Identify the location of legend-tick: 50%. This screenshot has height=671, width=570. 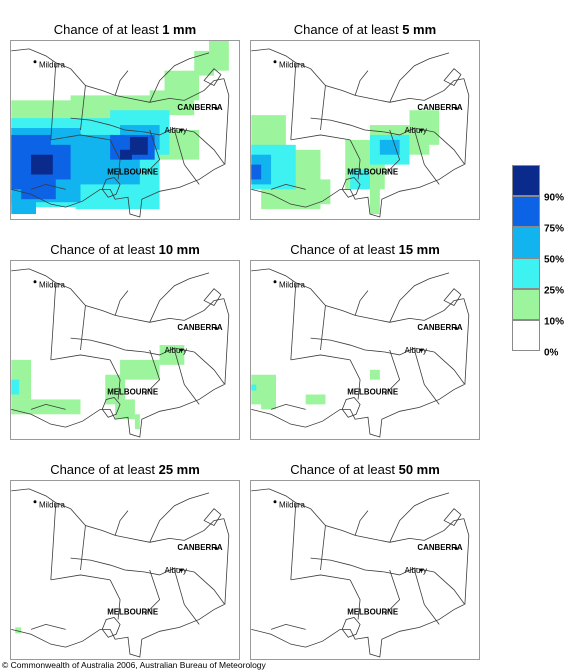
(554, 260).